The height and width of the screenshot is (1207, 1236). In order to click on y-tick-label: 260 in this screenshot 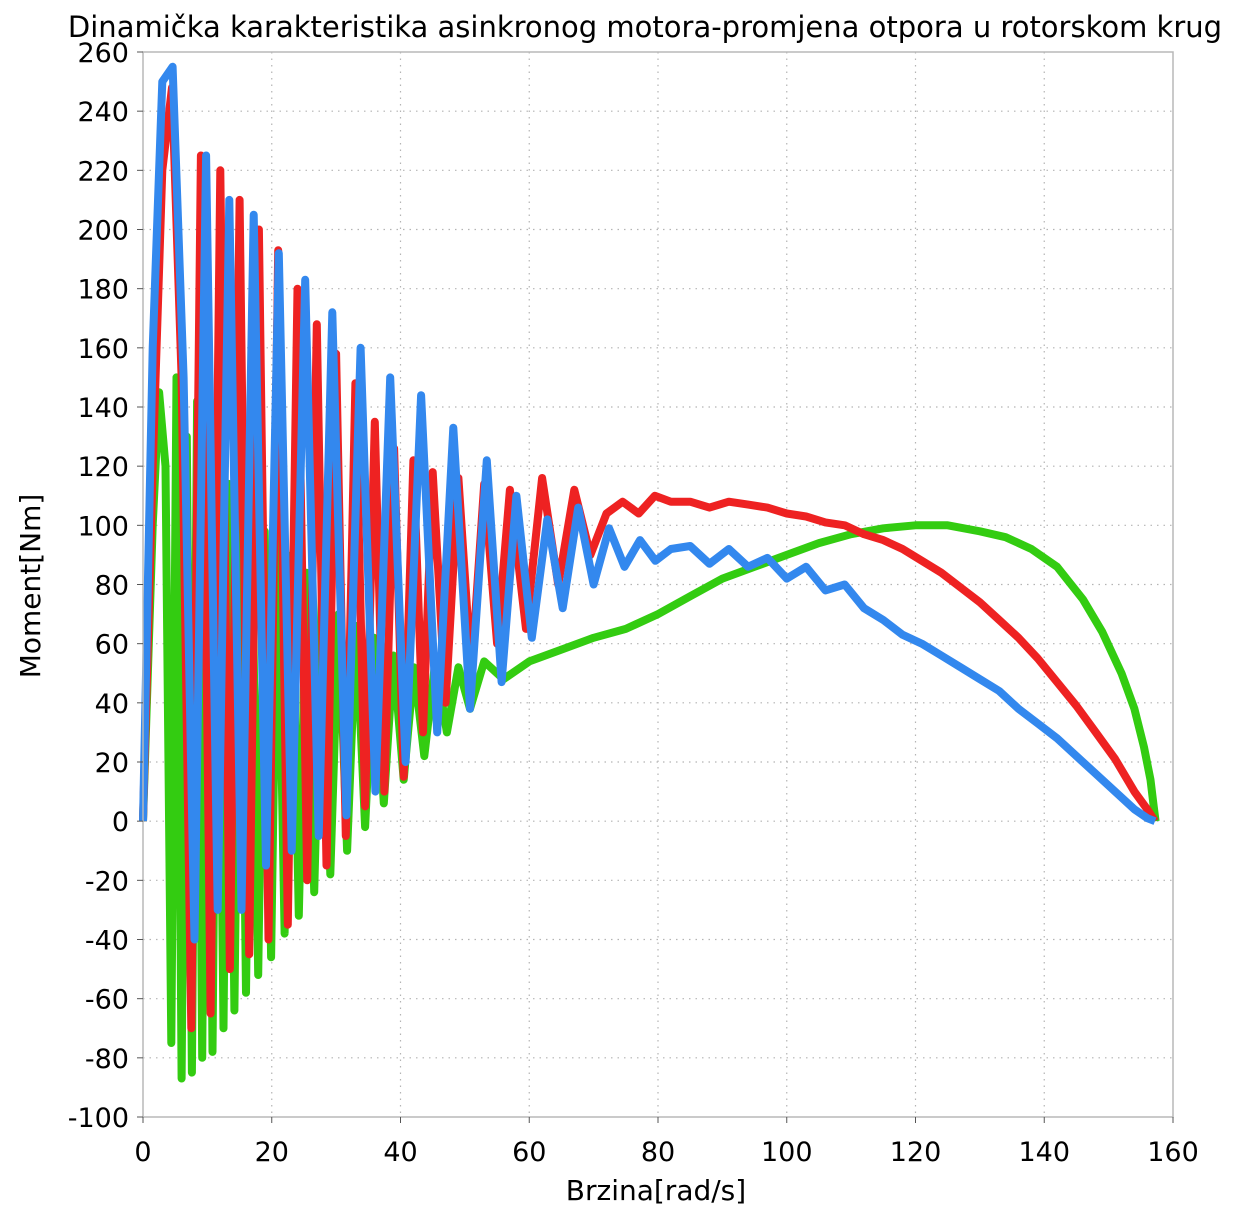, I will do `click(103, 53)`.